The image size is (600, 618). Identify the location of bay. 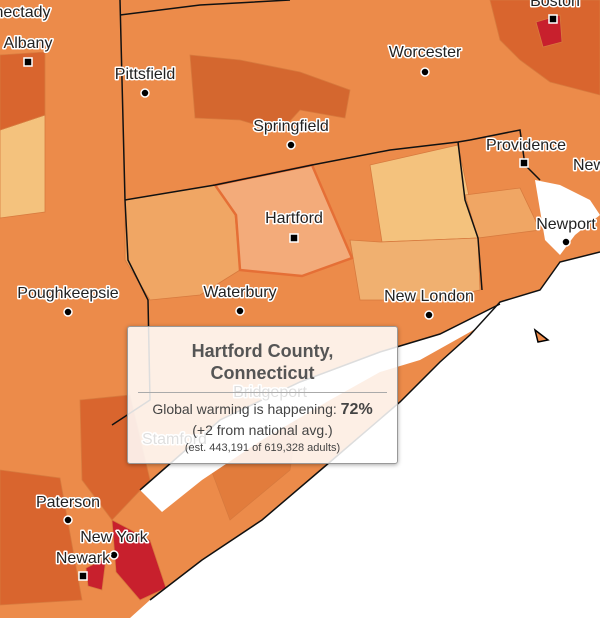
(567, 217).